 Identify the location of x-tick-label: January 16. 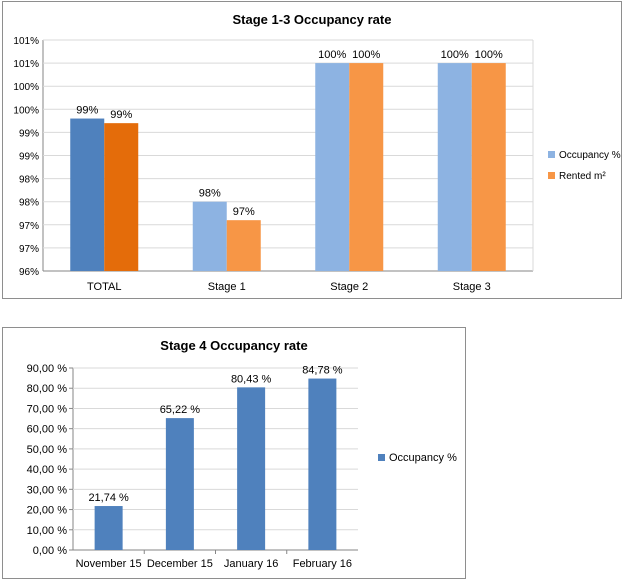
(251, 564).